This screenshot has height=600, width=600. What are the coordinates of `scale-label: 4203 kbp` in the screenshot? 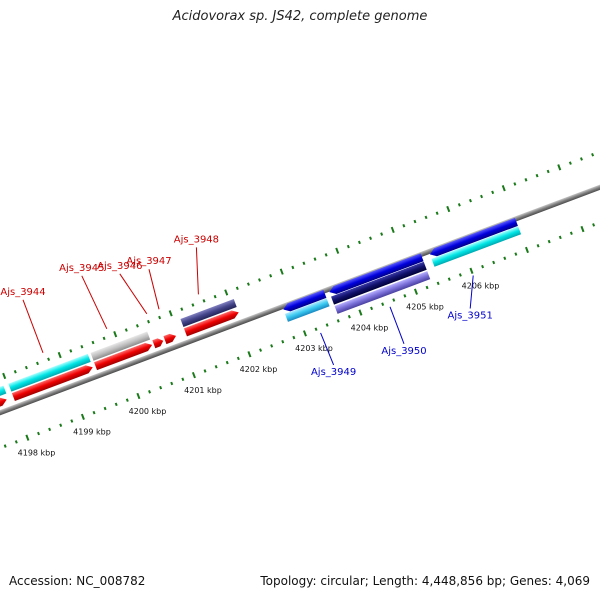 It's located at (314, 348).